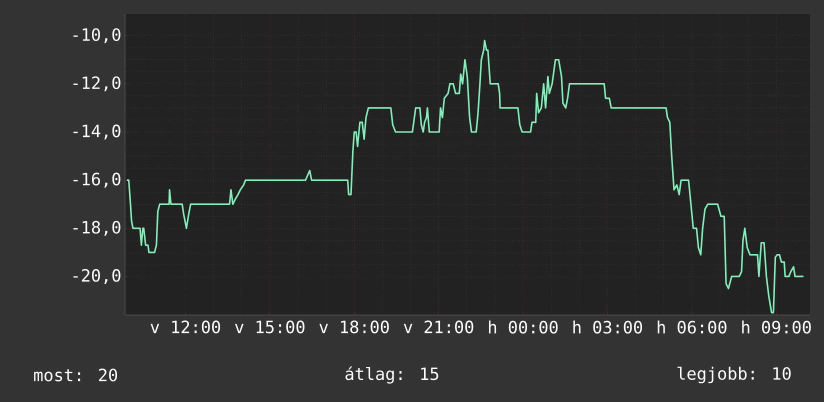 This screenshot has width=824, height=402. What do you see at coordinates (269, 327) in the screenshot?
I see `x-tick-label: v 15:00` at bounding box center [269, 327].